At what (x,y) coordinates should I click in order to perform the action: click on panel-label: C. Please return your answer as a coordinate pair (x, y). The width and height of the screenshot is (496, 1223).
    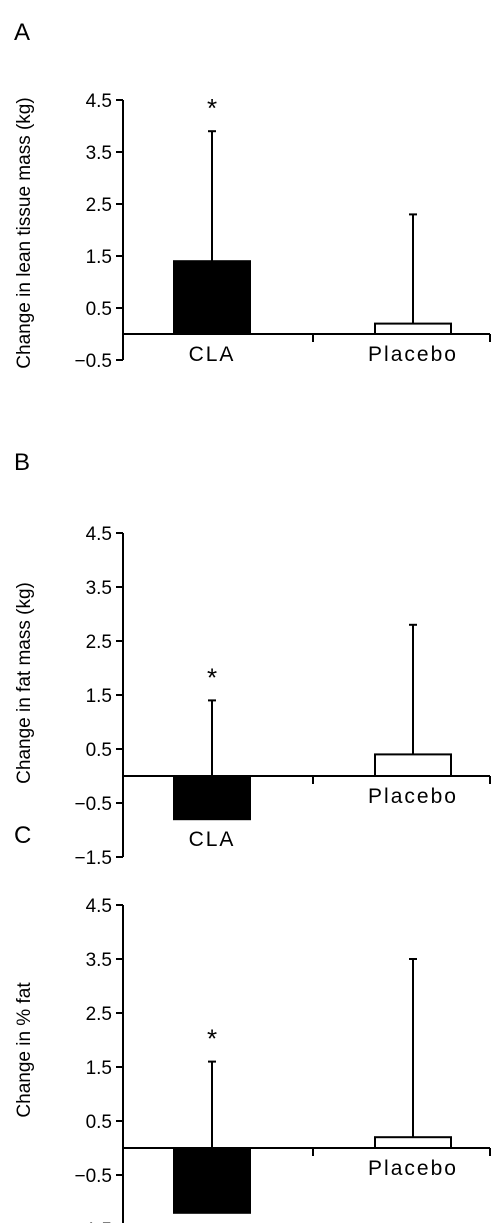
    Looking at the image, I should click on (22, 835).